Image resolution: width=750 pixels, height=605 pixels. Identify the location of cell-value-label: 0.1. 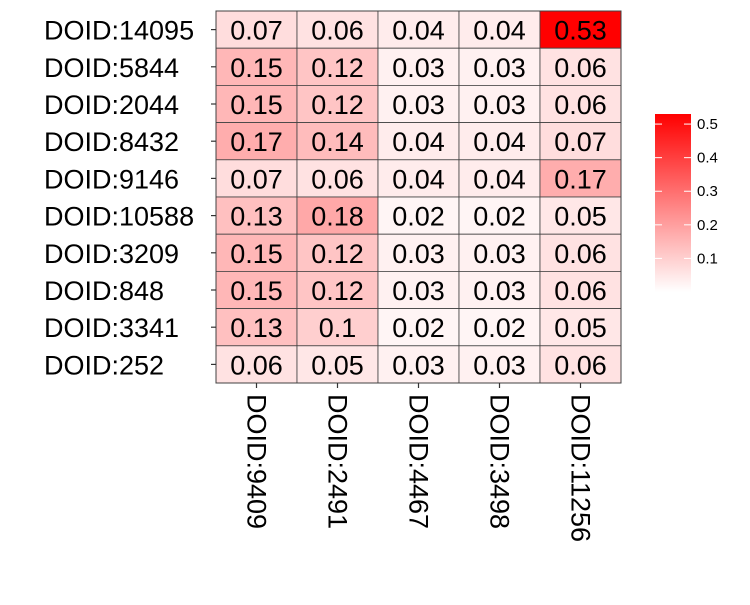
(338, 328).